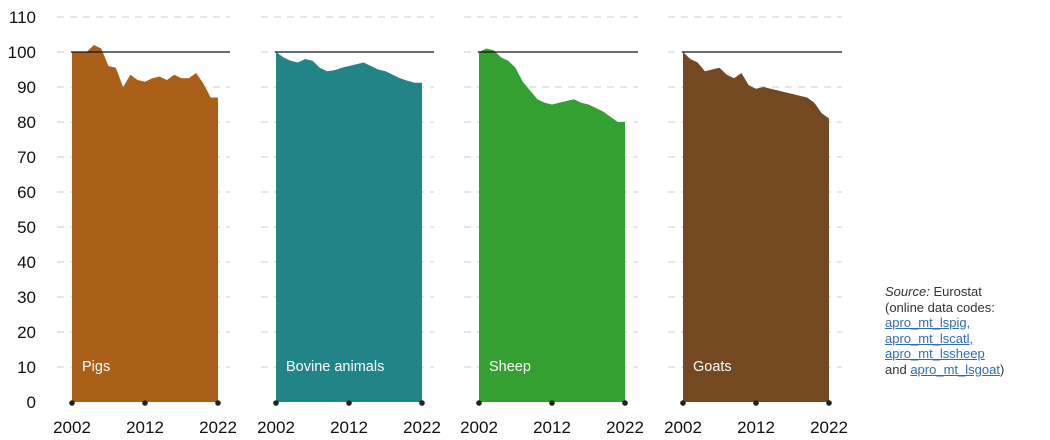 This screenshot has height=440, width=1050. I want to click on source-line: Source: Eurostat, so click(967, 292).